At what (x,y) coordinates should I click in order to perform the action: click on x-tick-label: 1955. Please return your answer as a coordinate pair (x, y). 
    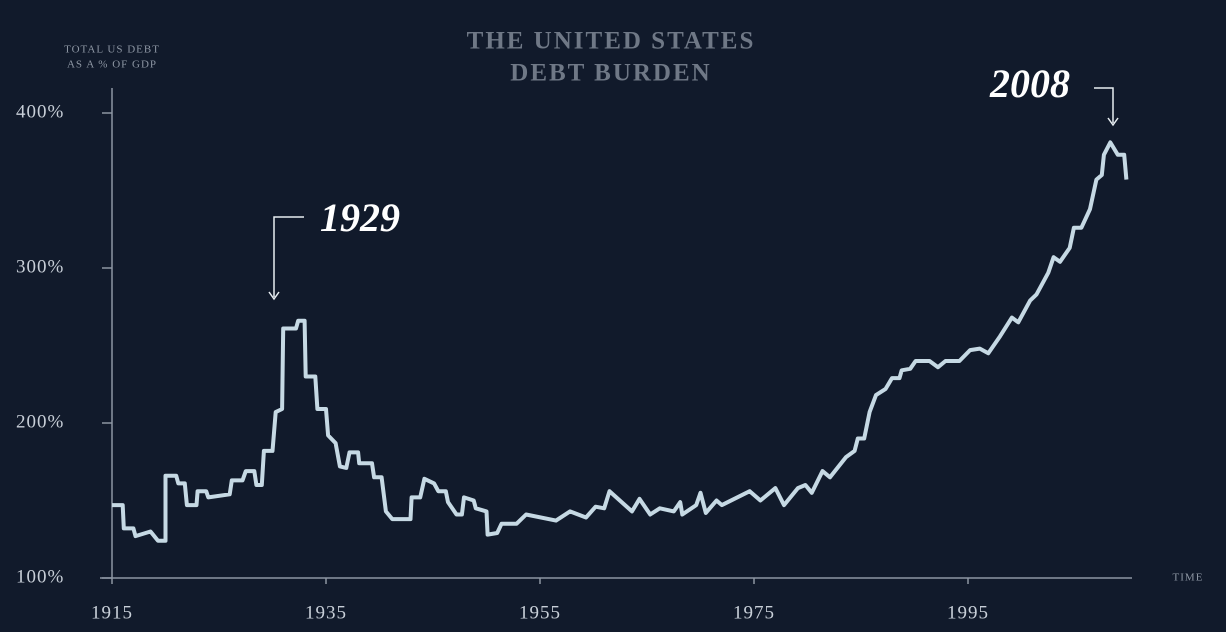
    Looking at the image, I should click on (540, 612).